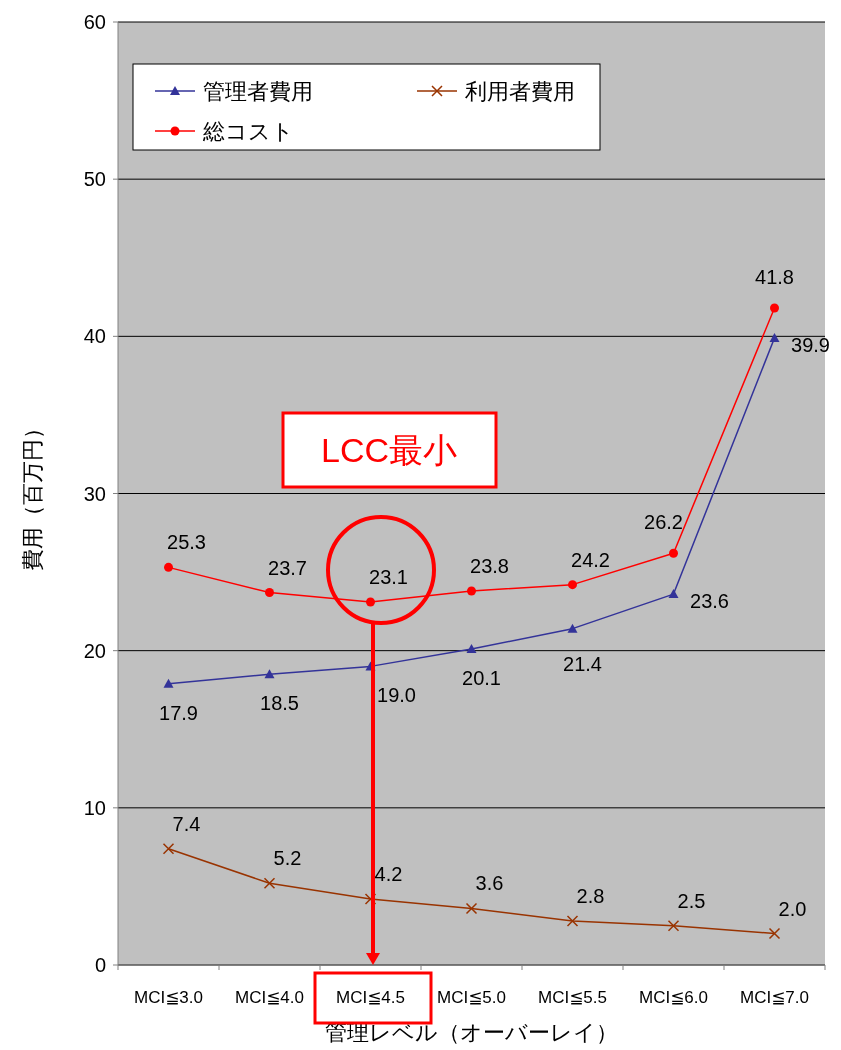  What do you see at coordinates (489, 565) in the screenshot?
I see `data-label: 23.8` at bounding box center [489, 565].